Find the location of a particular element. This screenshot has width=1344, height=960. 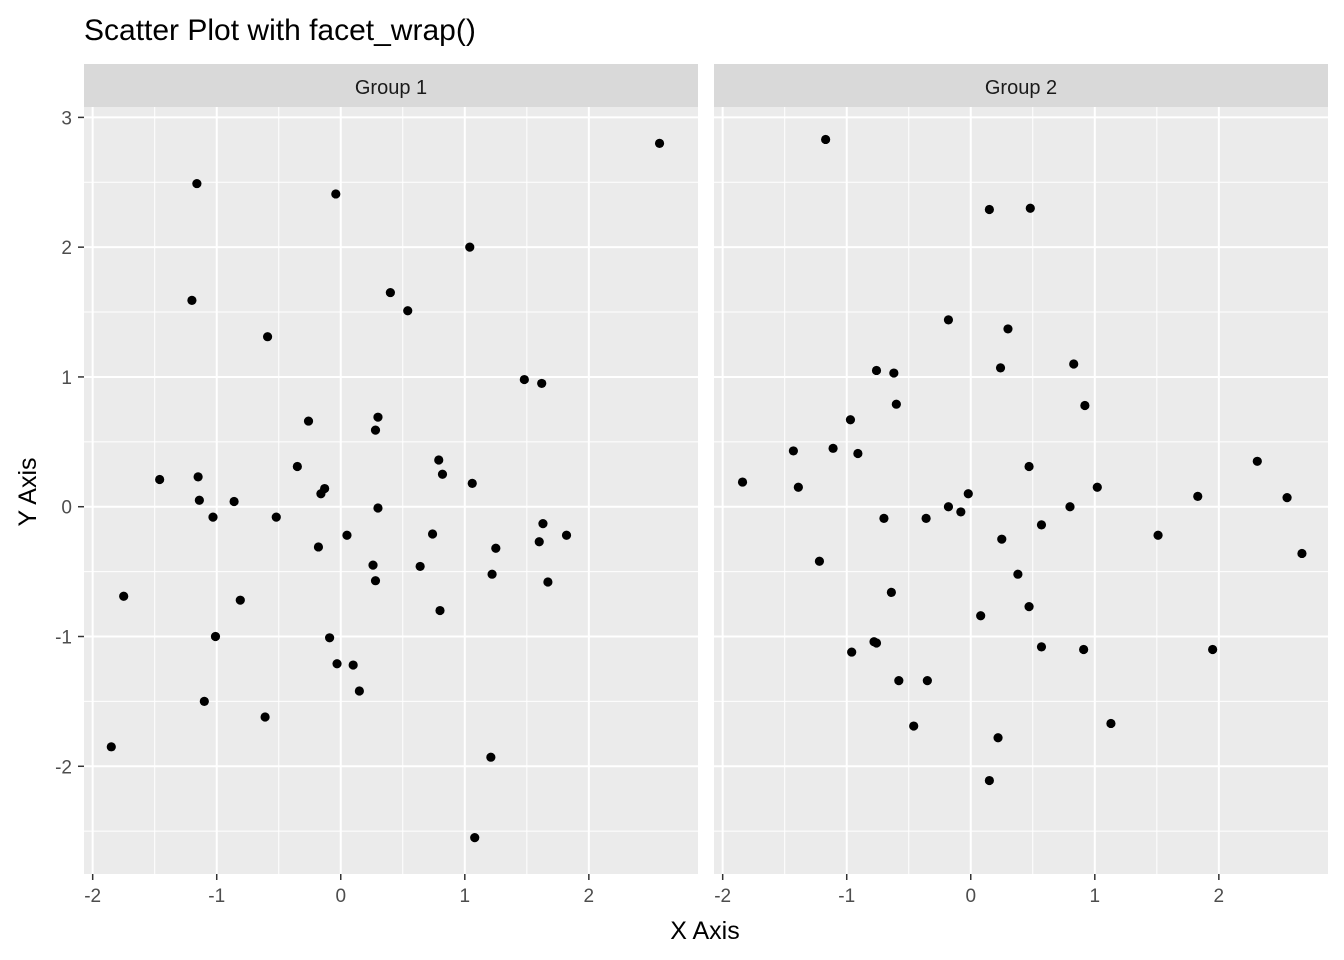

y-tick-label: 0 is located at coordinates (66, 508).